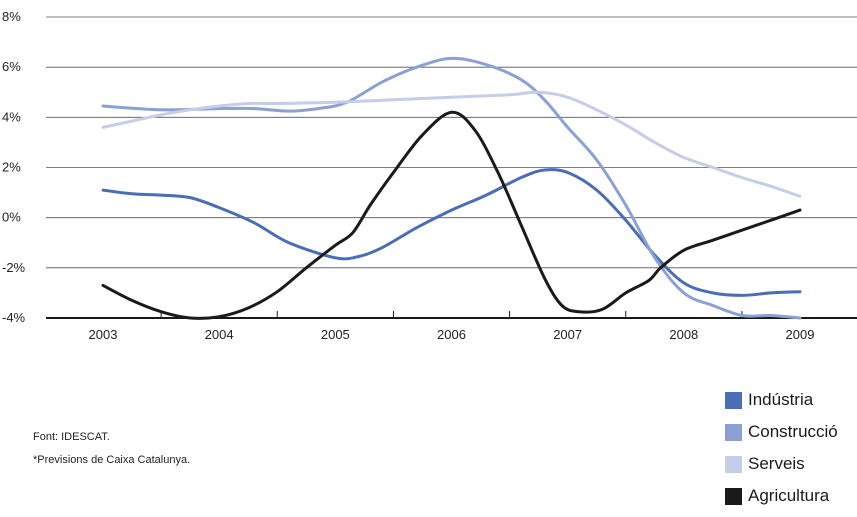  What do you see at coordinates (733, 400) in the screenshot?
I see `legend-swatch-industria` at bounding box center [733, 400].